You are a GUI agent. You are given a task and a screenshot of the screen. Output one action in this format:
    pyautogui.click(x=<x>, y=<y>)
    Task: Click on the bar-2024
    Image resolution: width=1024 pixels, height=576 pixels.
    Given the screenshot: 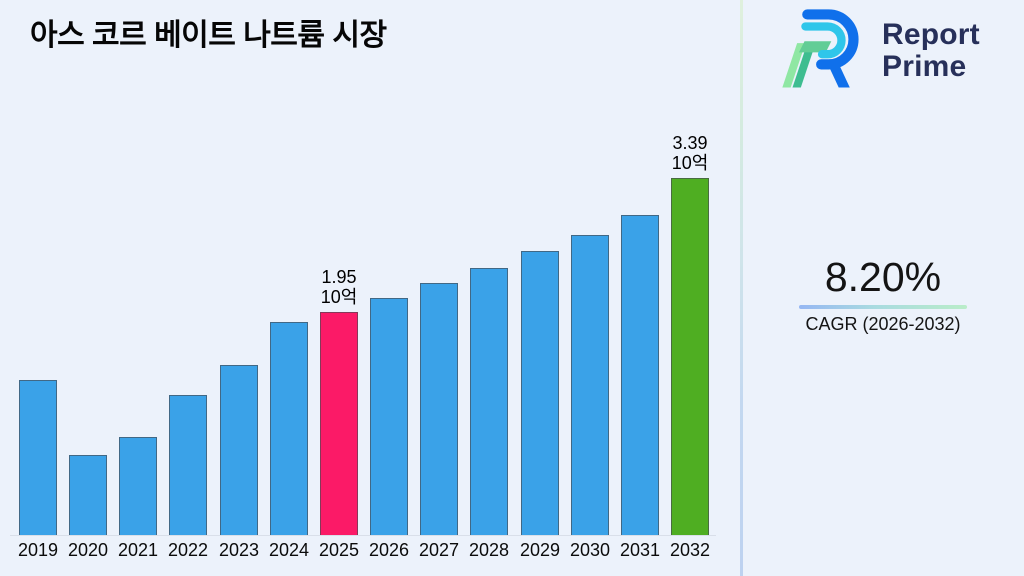 What is the action you would take?
    pyautogui.click(x=289, y=428)
    